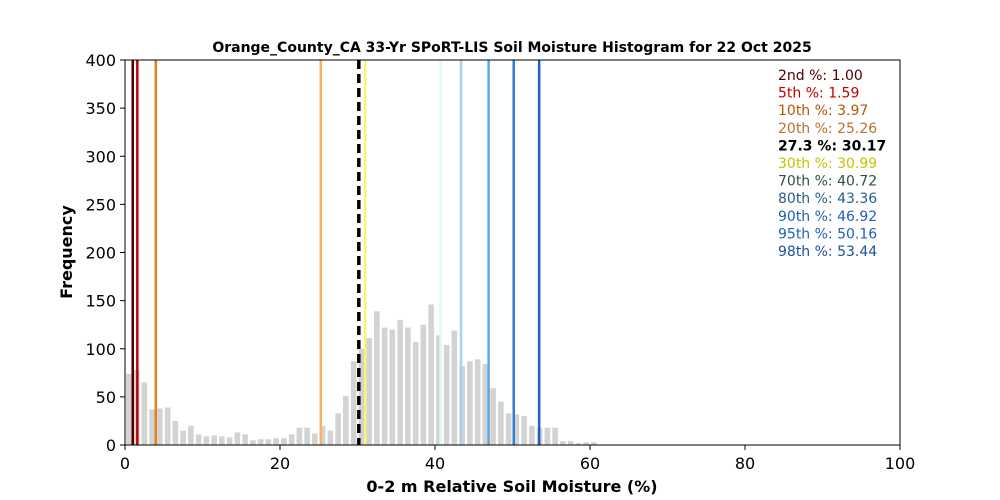 The height and width of the screenshot is (500, 1000). Describe the element at coordinates (100, 301) in the screenshot. I see `y-tick-label: 150` at that location.